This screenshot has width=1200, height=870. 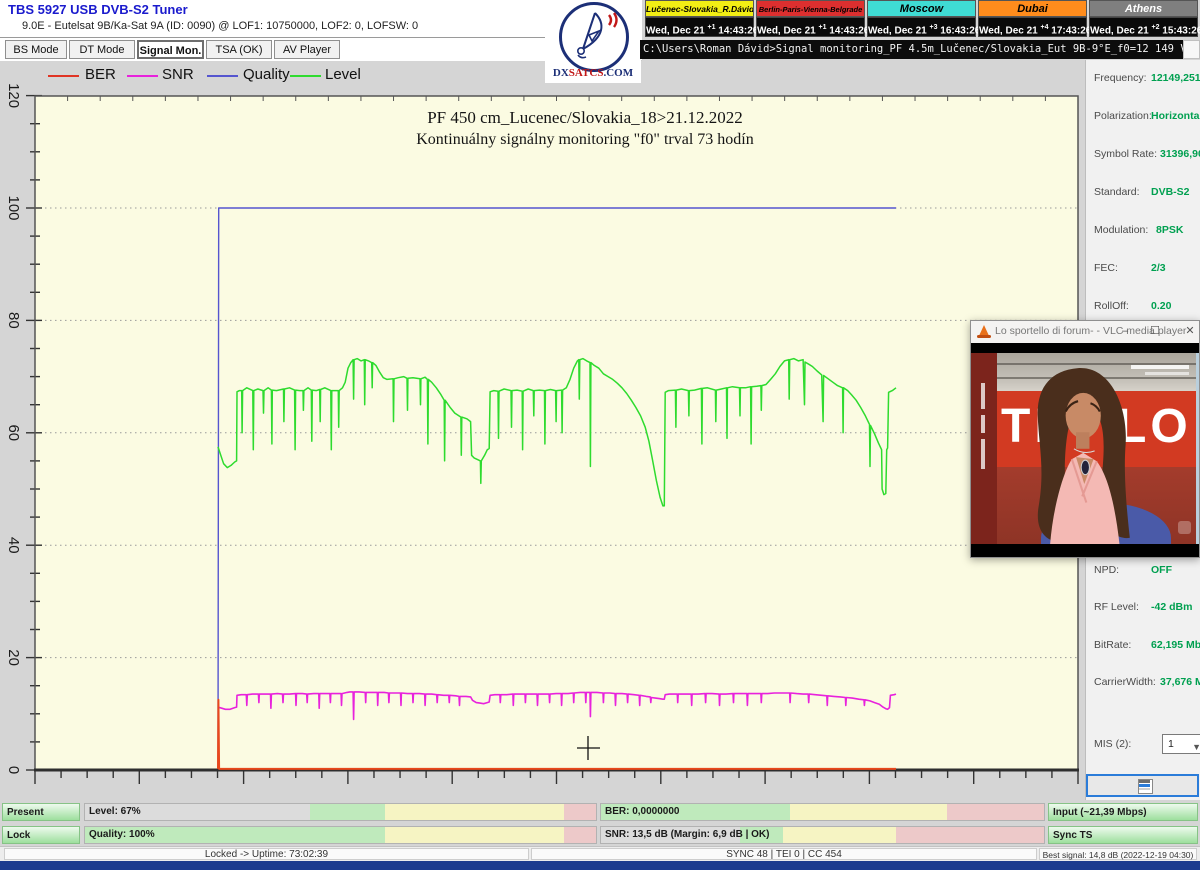 I want to click on param-standard: Standard: DVB-S2, so click(x=1142, y=192).